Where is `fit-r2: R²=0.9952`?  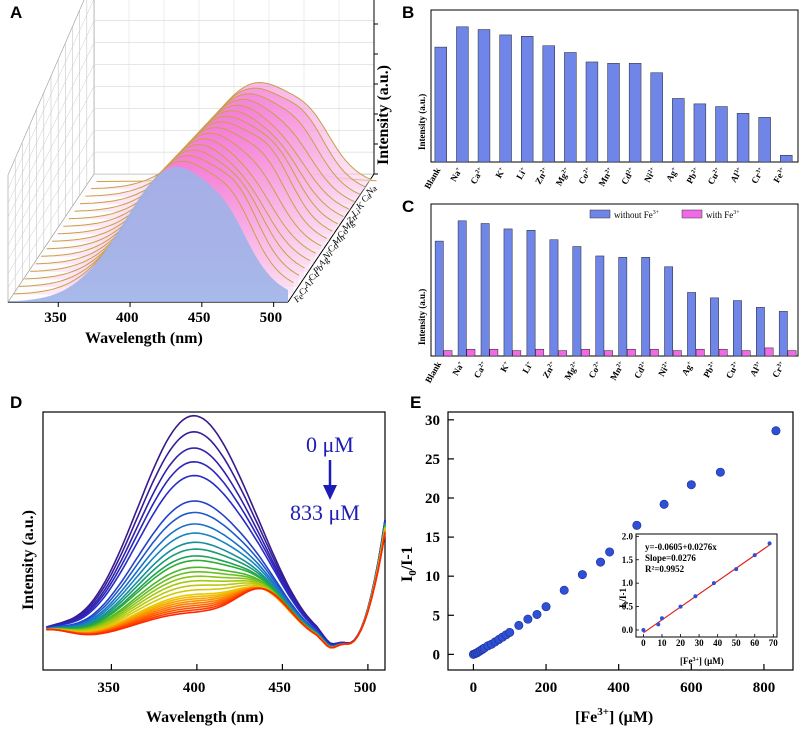
fit-r2: R²=0.9952 is located at coordinates (665, 569).